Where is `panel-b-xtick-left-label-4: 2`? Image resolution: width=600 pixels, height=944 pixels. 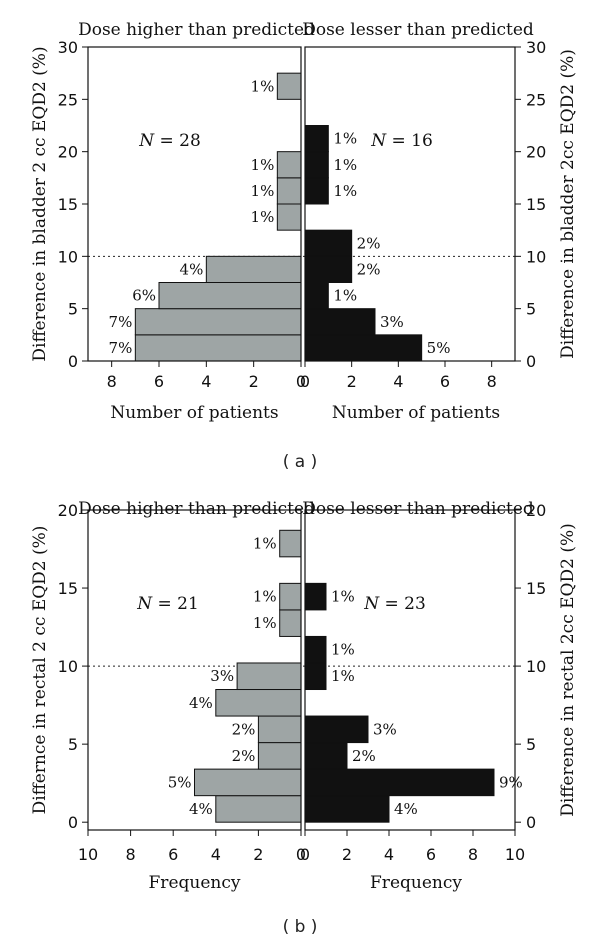
panel-b-xtick-left-label-4: 2 is located at coordinates (258, 854).